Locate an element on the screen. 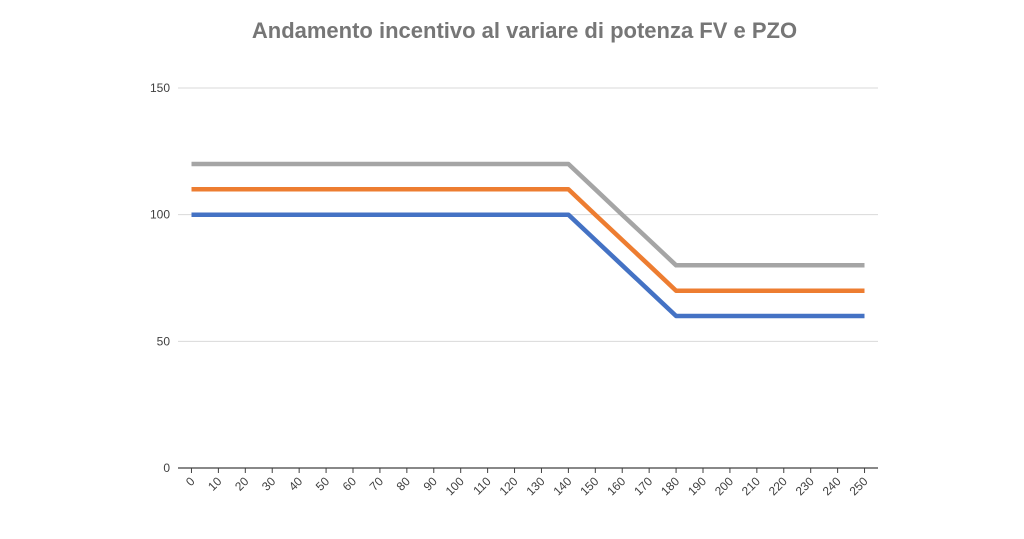 This screenshot has height=539, width=1024. x-tick-label: 10 is located at coordinates (215, 484).